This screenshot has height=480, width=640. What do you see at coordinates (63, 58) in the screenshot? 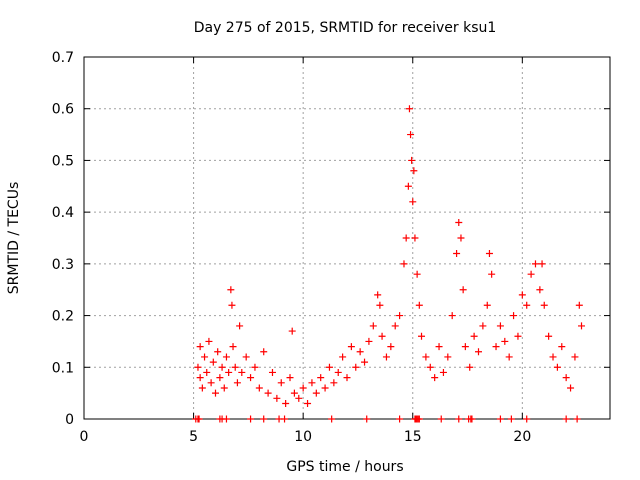
I see `y-tick-label: 0.7` at bounding box center [63, 58].